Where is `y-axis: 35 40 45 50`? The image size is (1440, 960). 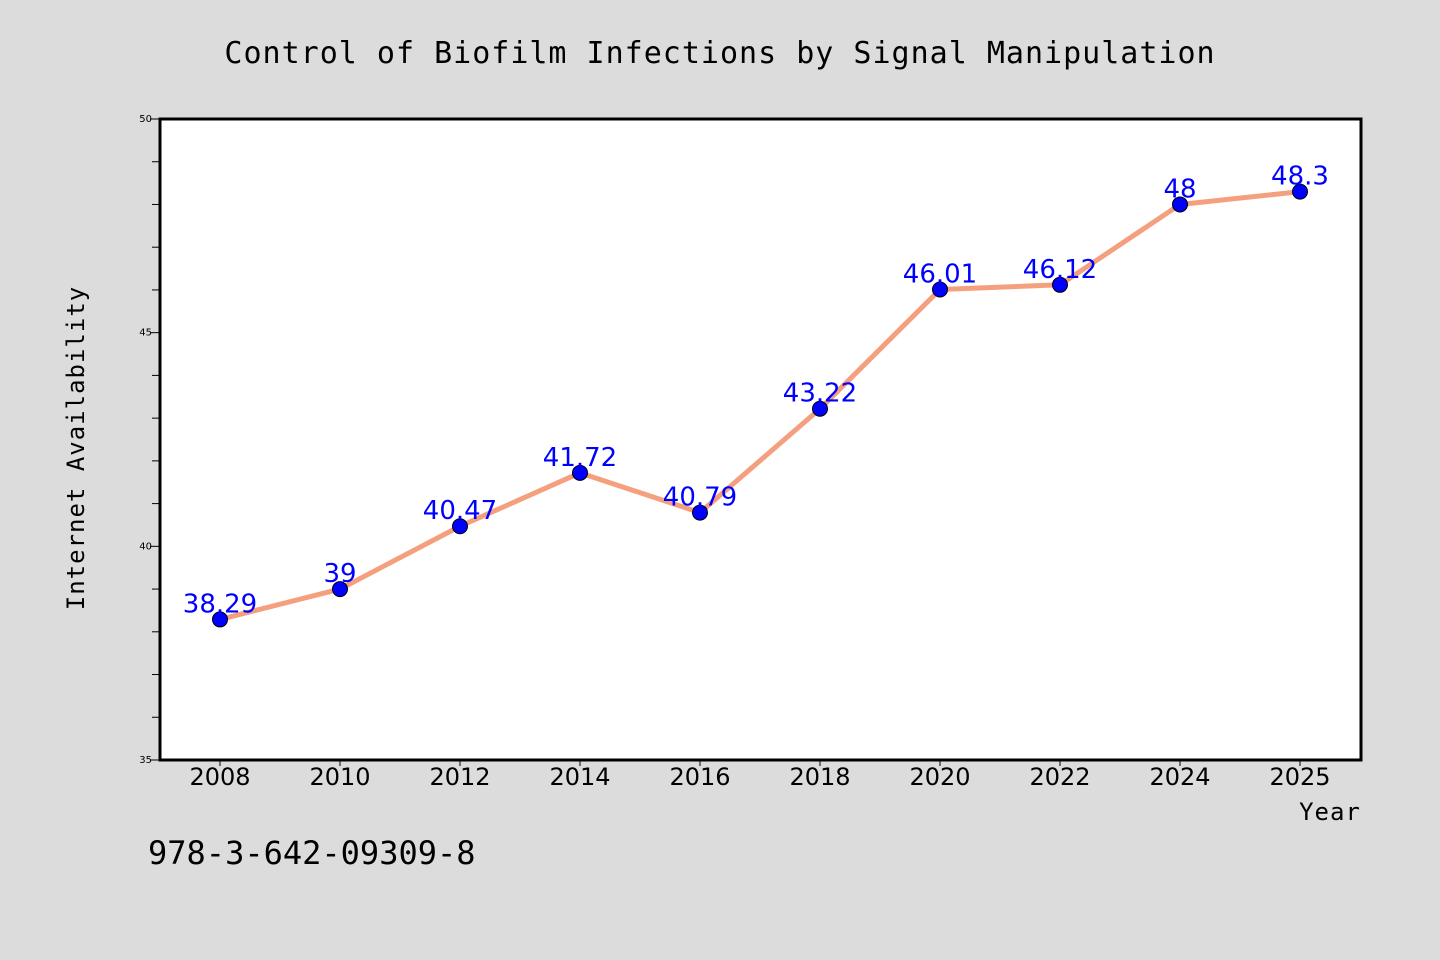
y-axis: 35 40 45 50 is located at coordinates (149, 440).